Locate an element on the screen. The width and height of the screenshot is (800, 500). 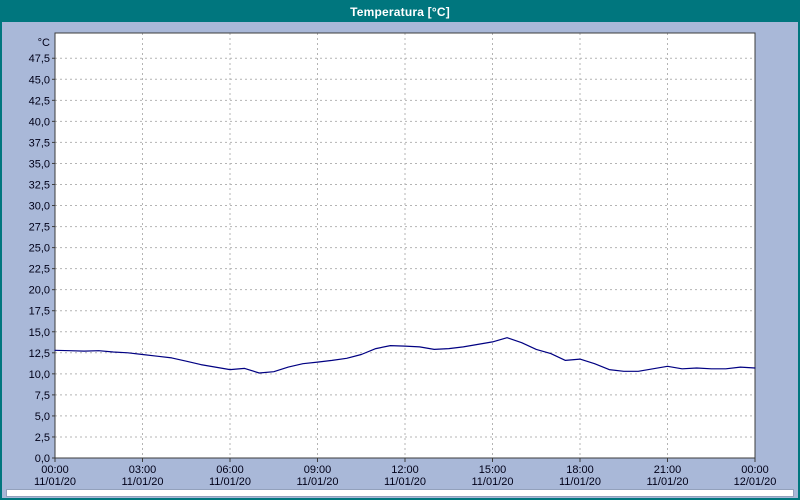
x-tick-time-label: 06:00 is located at coordinates (230, 470).